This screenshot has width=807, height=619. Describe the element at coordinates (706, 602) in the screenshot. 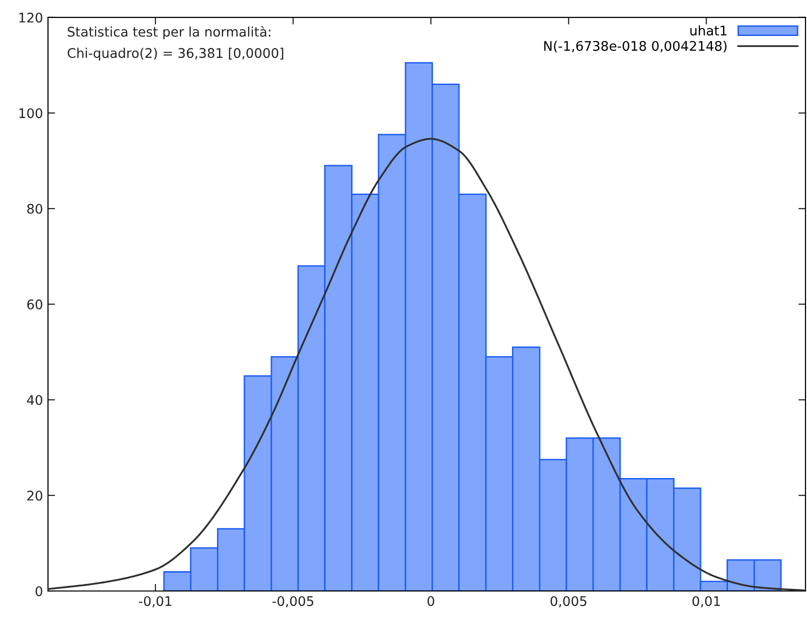

I see `x-tick-label: 0,01` at that location.